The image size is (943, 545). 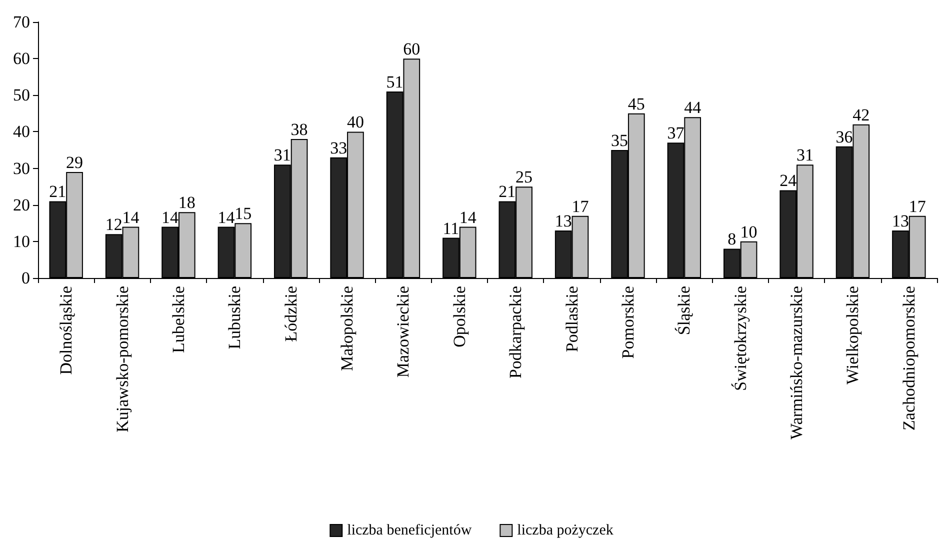 I want to click on data-label: 29, so click(x=75, y=162).